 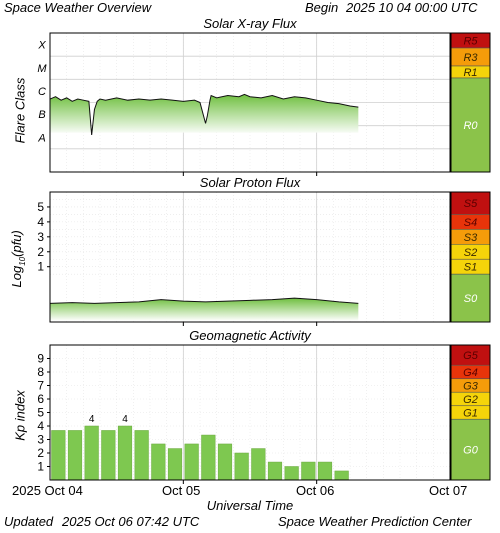 What do you see at coordinates (250, 335) in the screenshot?
I see `geomag-title: Geomagnetic Activity` at bounding box center [250, 335].